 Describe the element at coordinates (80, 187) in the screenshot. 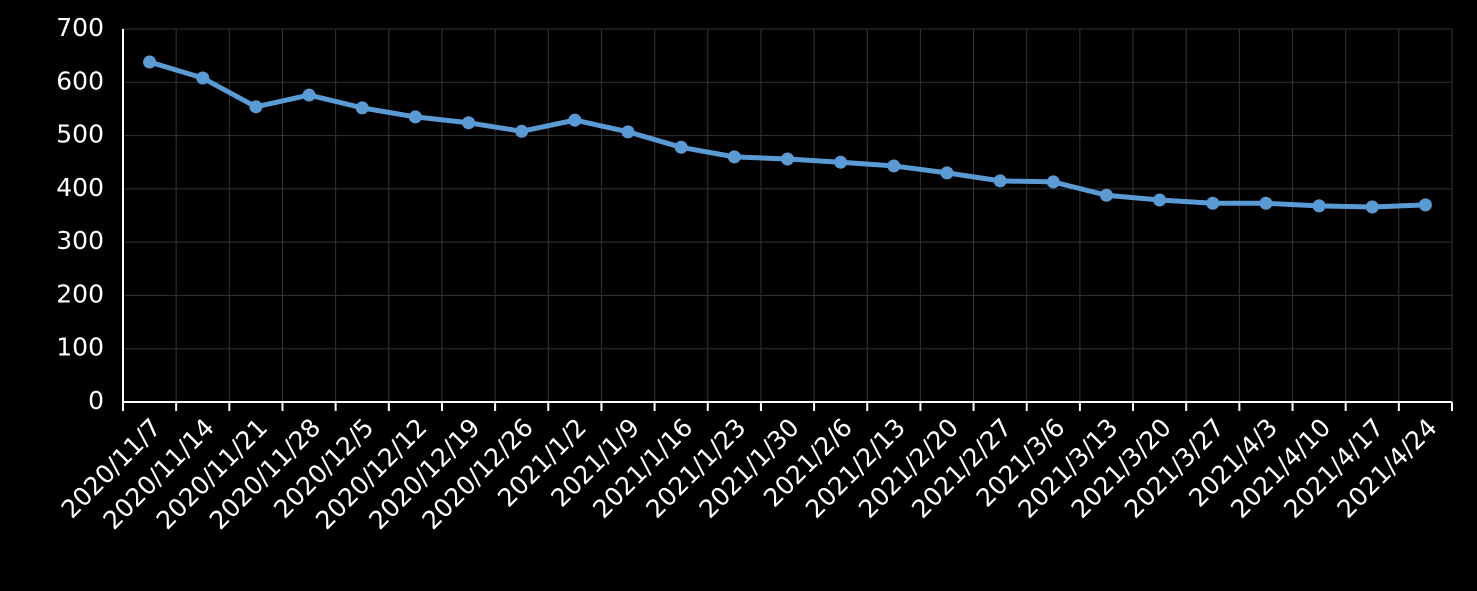

I see `y-tick-label: 400` at that location.